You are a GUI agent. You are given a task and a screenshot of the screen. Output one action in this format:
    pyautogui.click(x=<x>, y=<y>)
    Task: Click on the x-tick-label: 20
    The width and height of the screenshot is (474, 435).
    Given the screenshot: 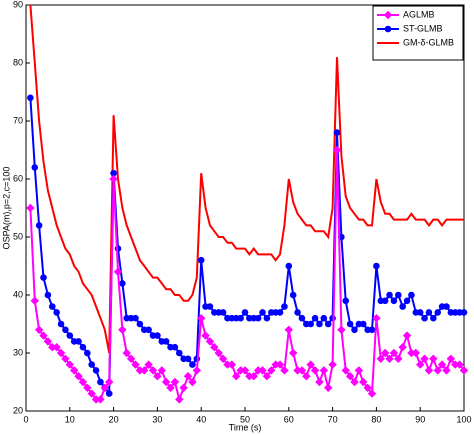 What is the action you would take?
    pyautogui.click(x=114, y=419)
    